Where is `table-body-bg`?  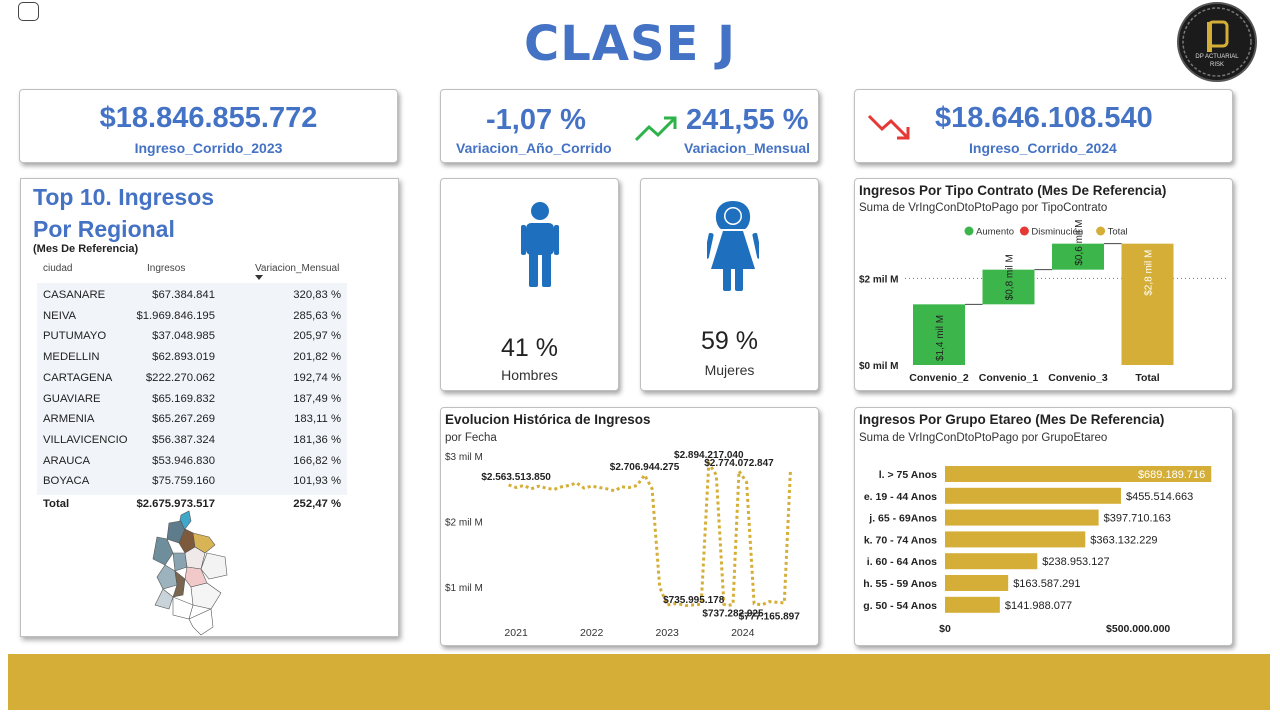
table-body-bg is located at coordinates (192, 389).